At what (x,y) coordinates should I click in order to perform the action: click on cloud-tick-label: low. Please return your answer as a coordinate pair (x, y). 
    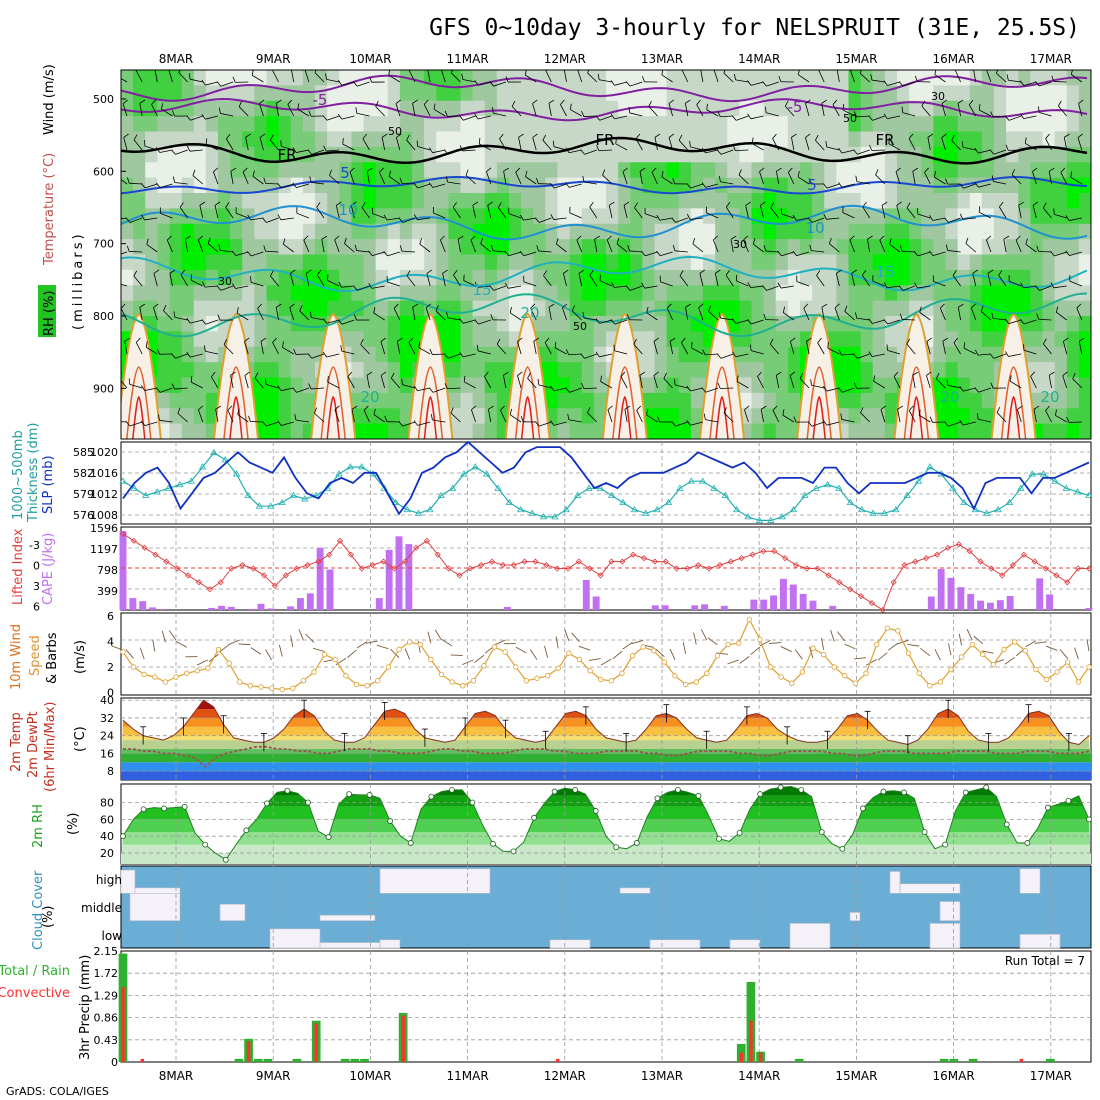
    Looking at the image, I should click on (112, 936).